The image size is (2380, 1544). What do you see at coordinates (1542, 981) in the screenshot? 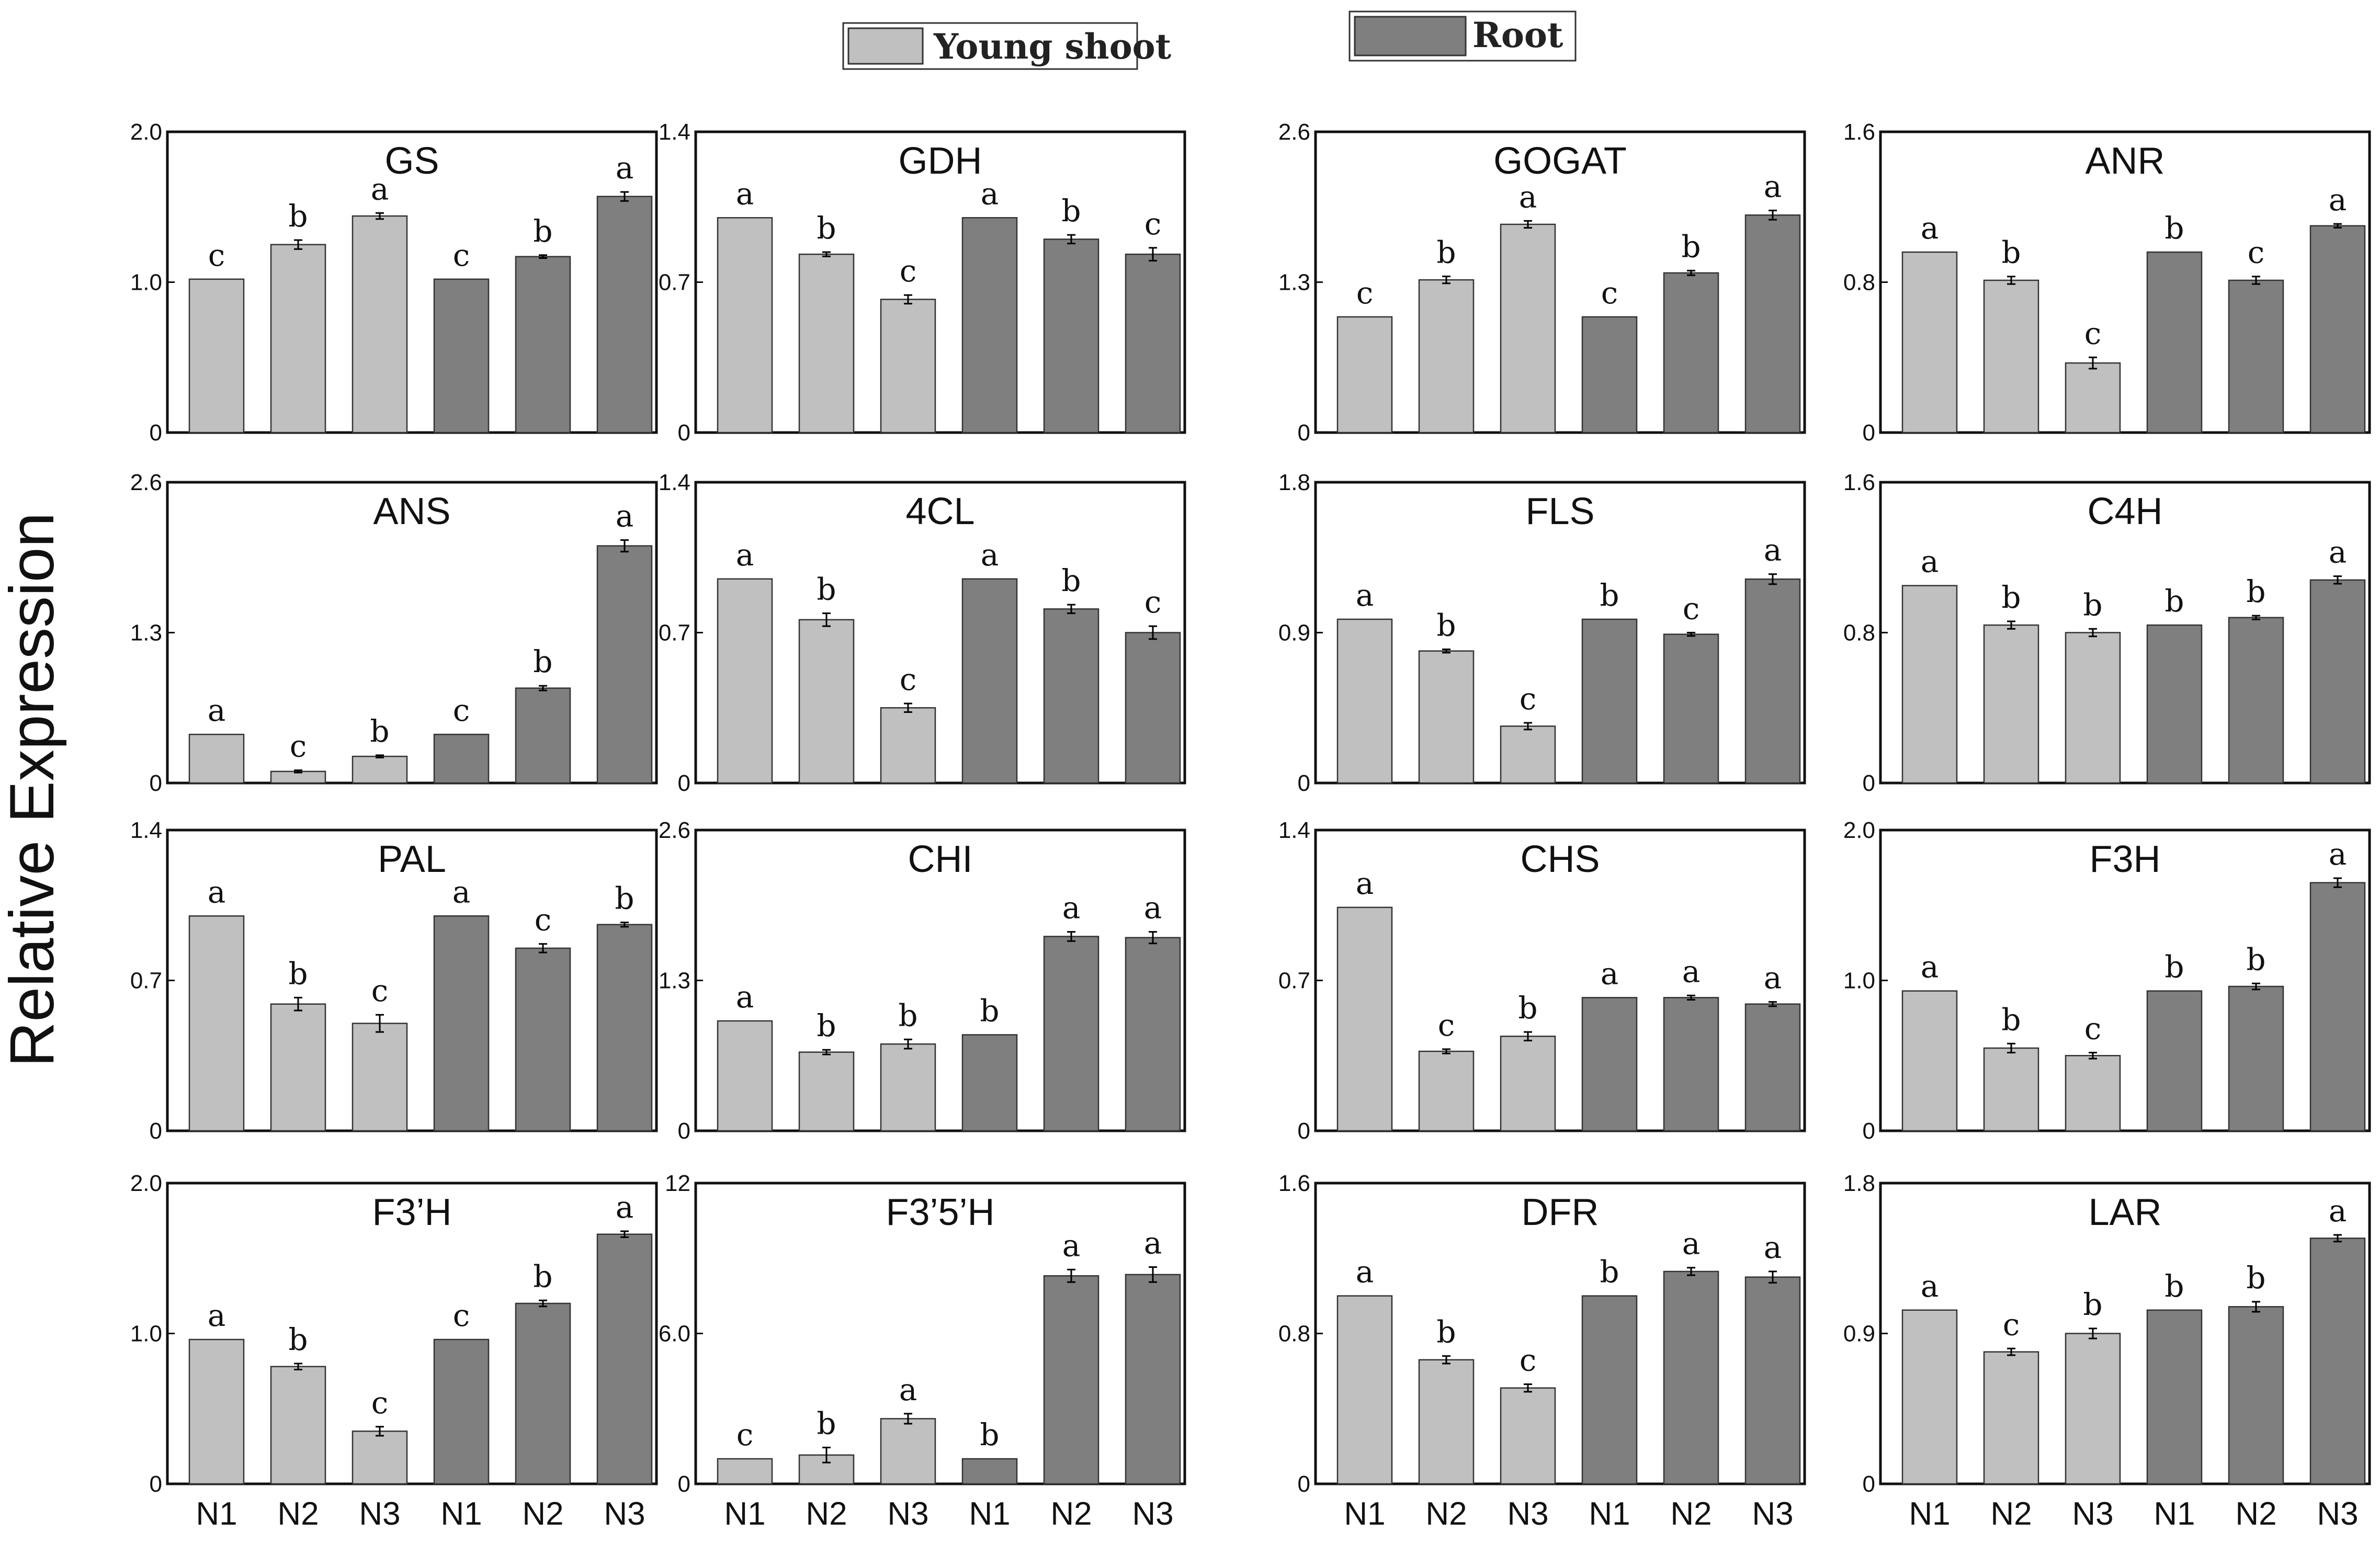
I see `panel-11: CHS 0 0.7 1.4 a c b a a a` at bounding box center [1542, 981].